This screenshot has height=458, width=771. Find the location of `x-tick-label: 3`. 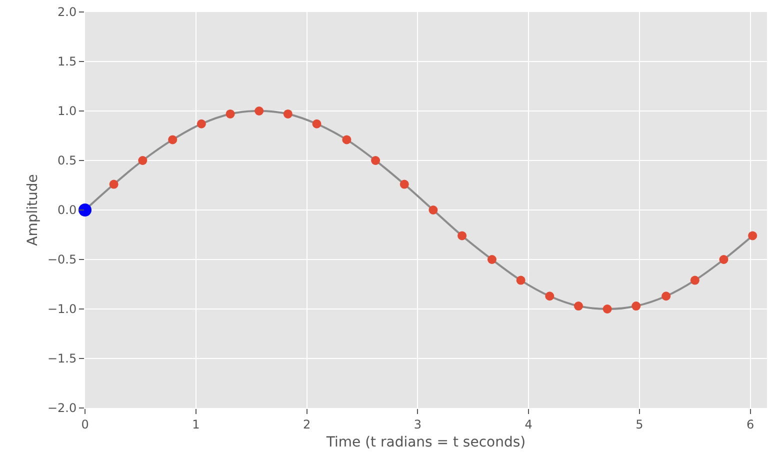

x-tick-label: 3 is located at coordinates (418, 424).